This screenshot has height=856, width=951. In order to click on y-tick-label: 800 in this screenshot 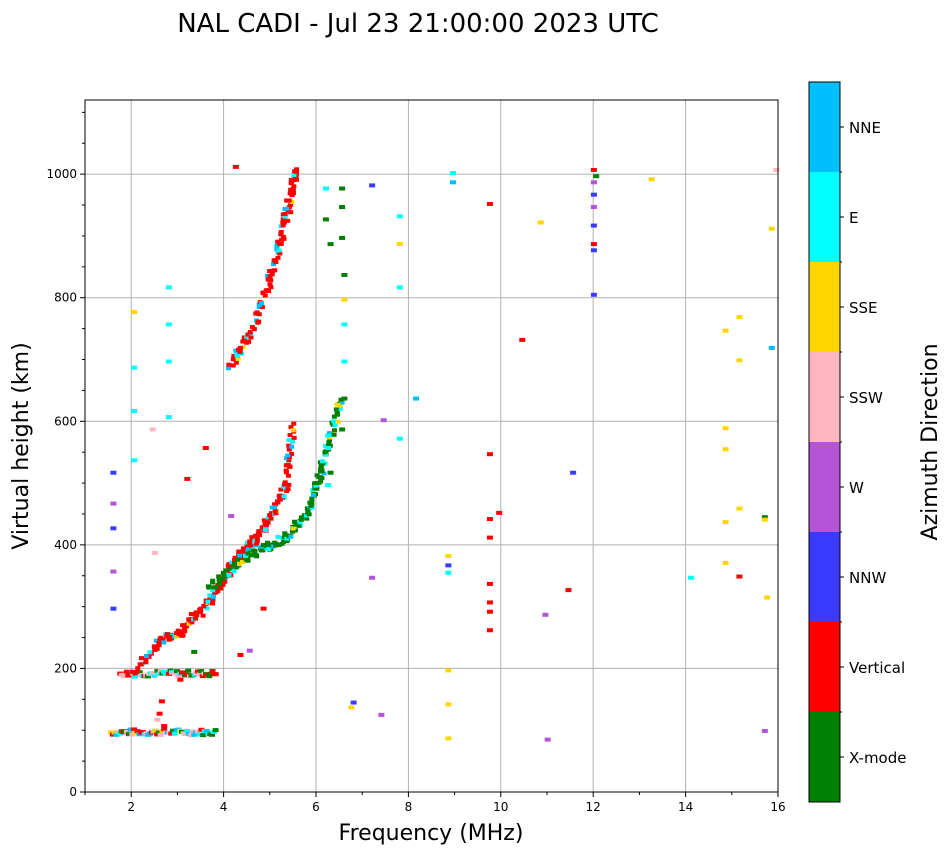, I will do `click(65, 298)`.